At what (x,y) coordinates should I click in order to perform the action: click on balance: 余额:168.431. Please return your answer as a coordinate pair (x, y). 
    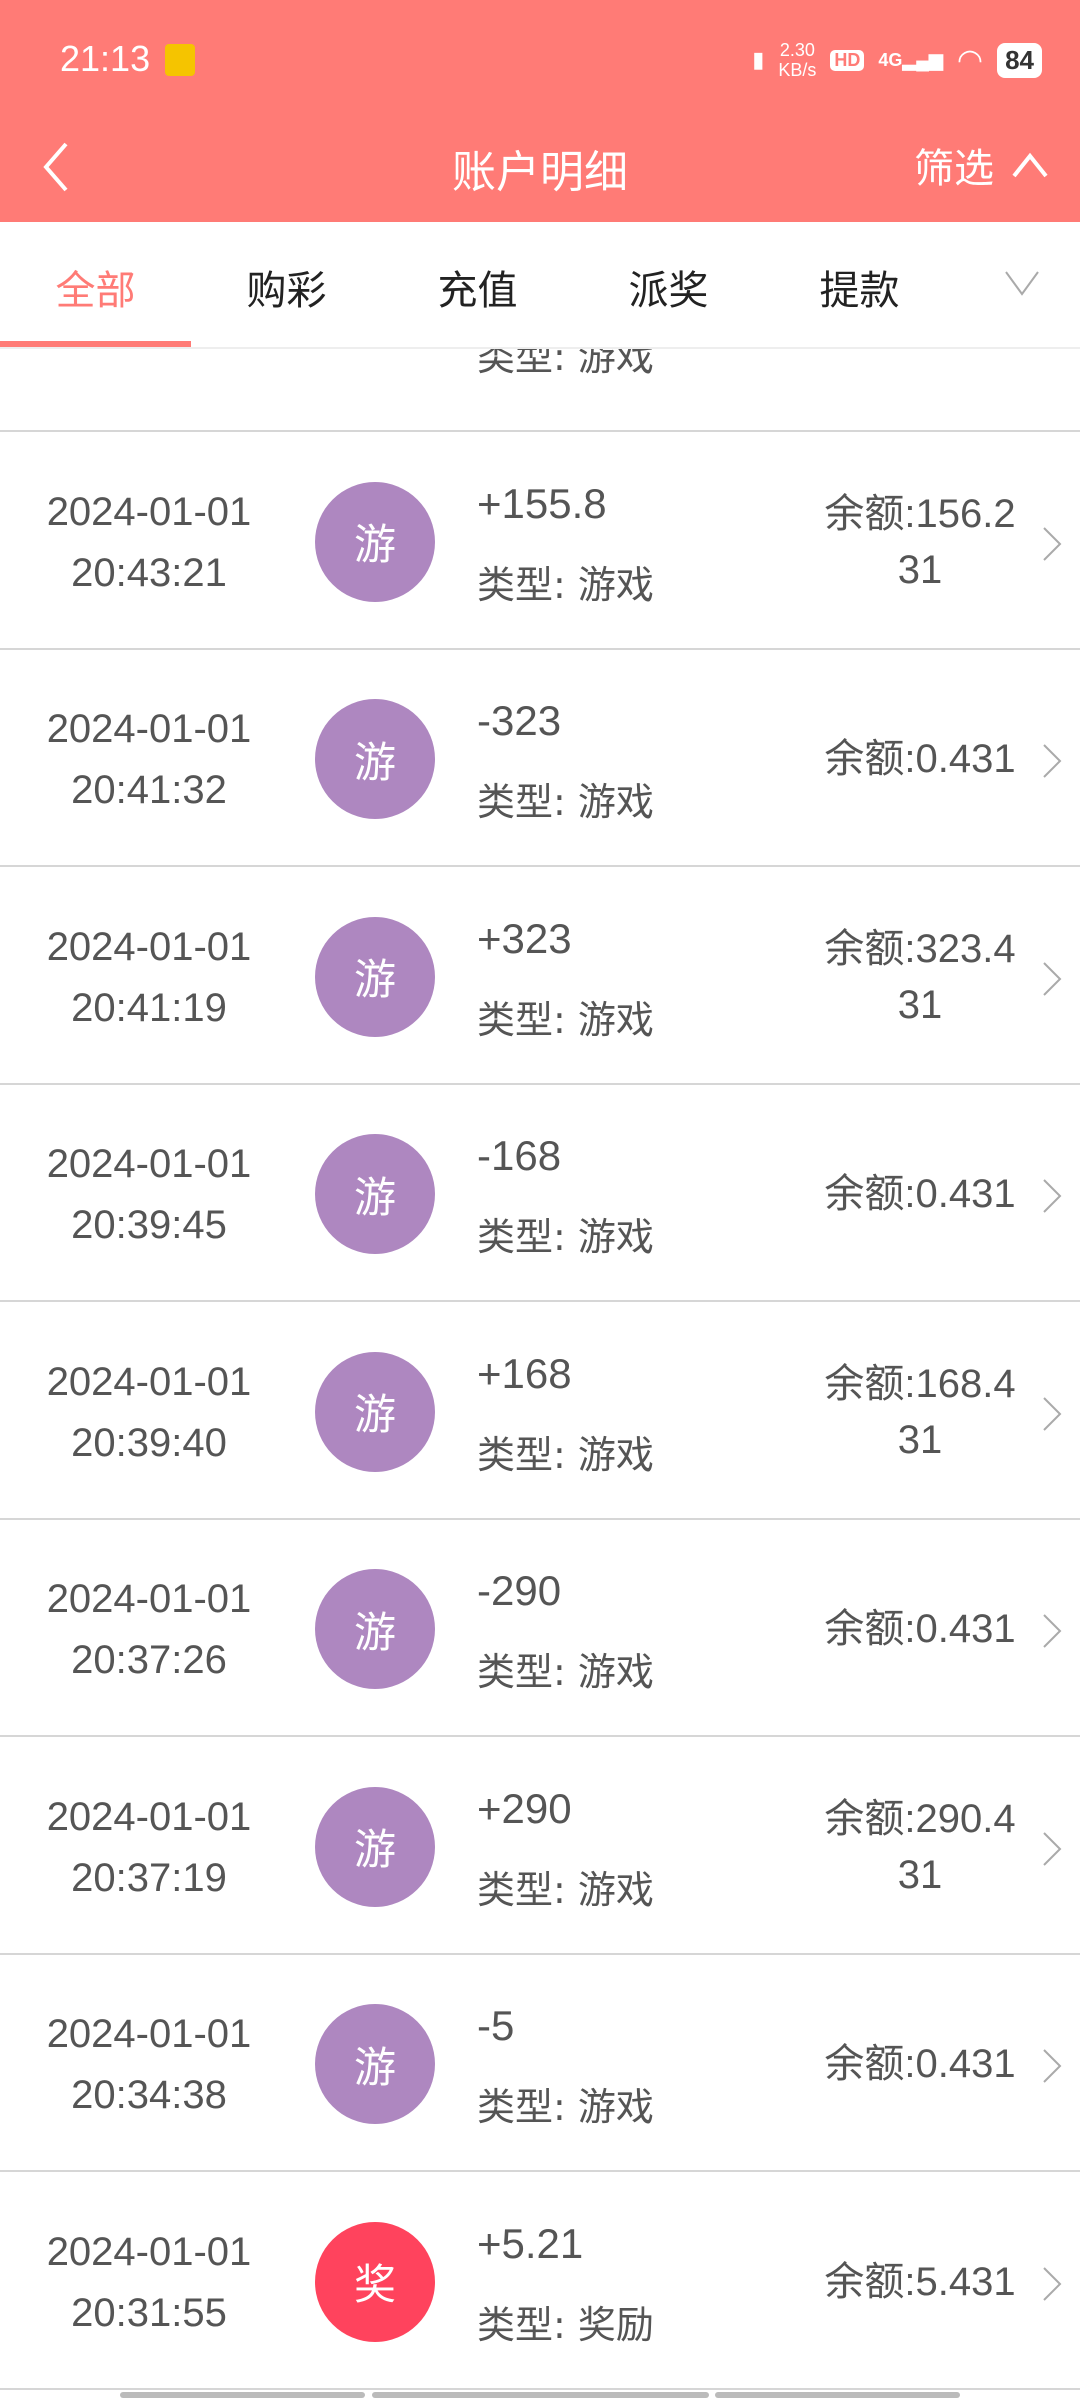
    Looking at the image, I should click on (920, 1412).